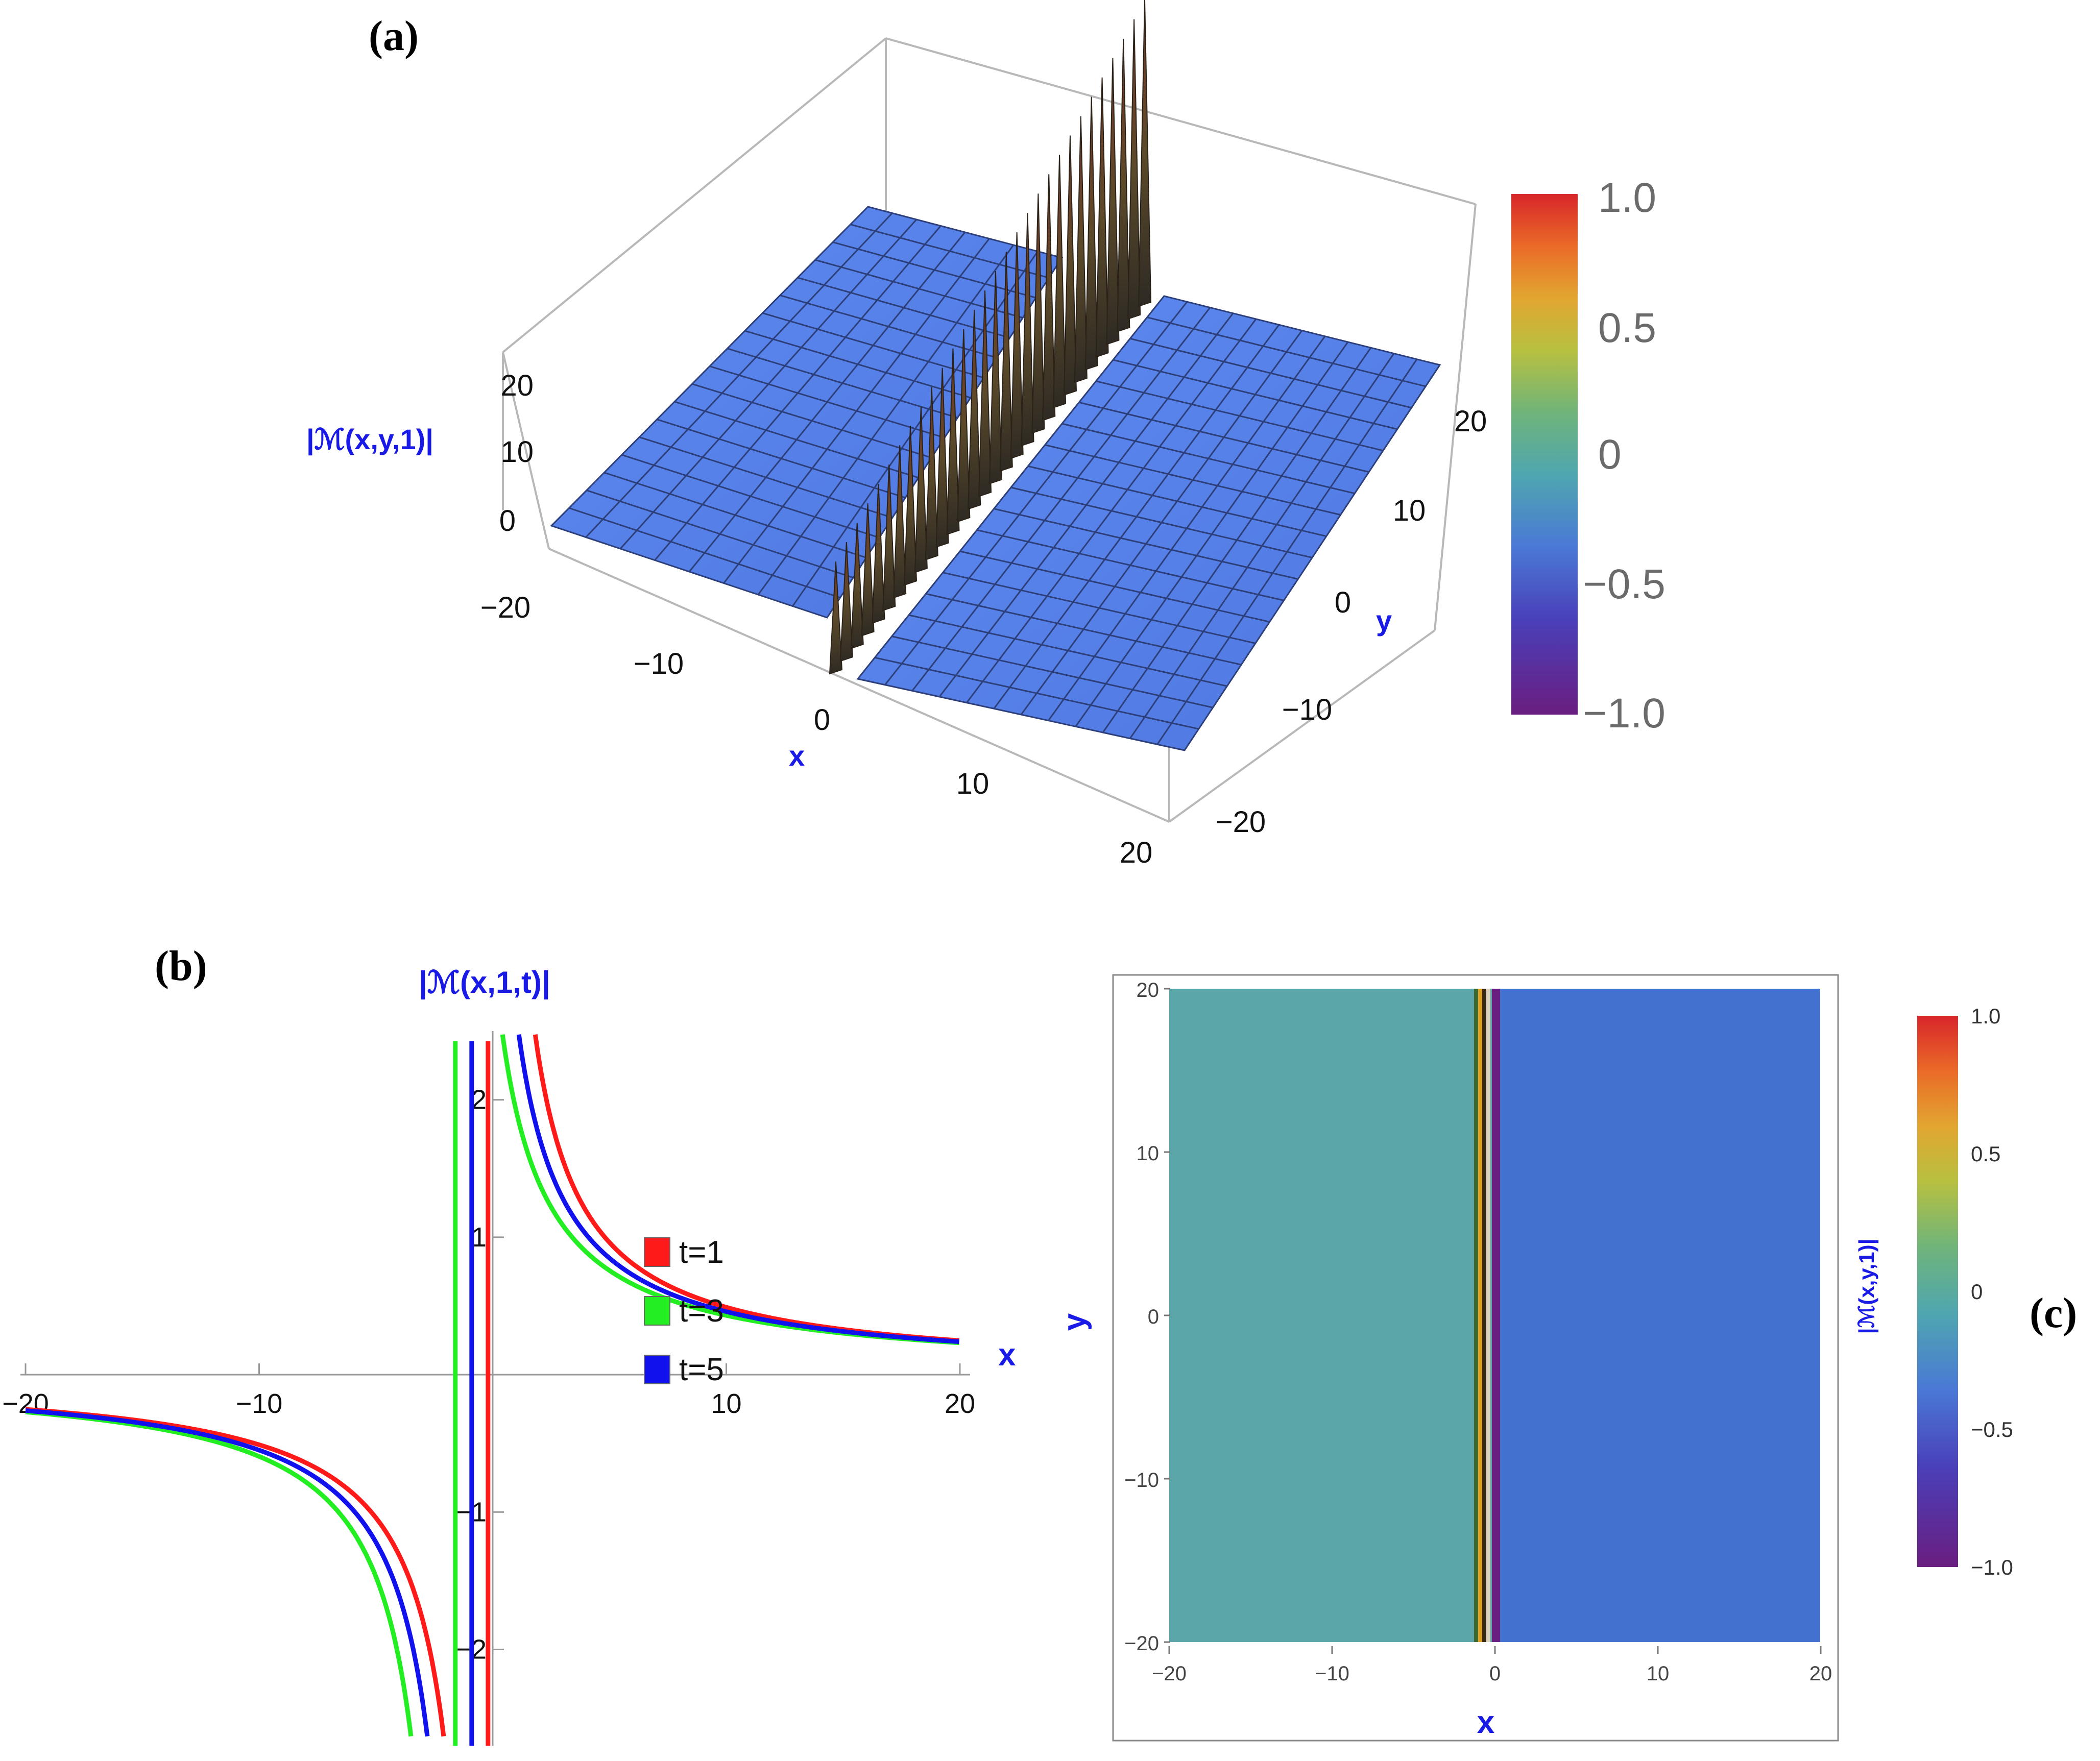 This screenshot has width=2100, height=1761. I want to click on legend-swatch-t1, so click(657, 1252).